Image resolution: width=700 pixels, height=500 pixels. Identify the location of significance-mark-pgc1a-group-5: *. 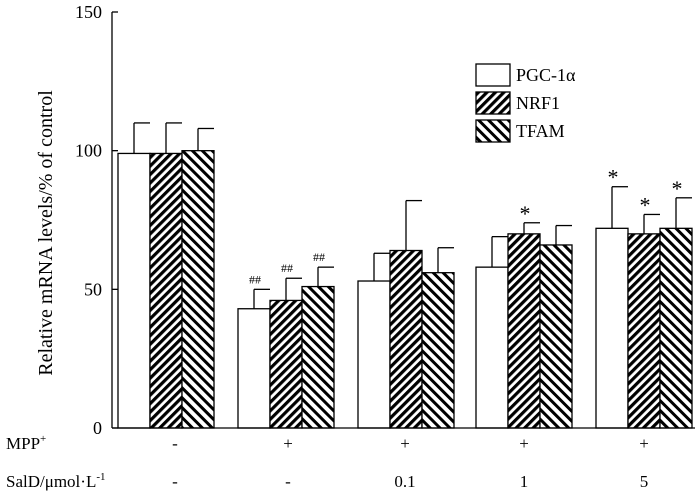
(613, 177).